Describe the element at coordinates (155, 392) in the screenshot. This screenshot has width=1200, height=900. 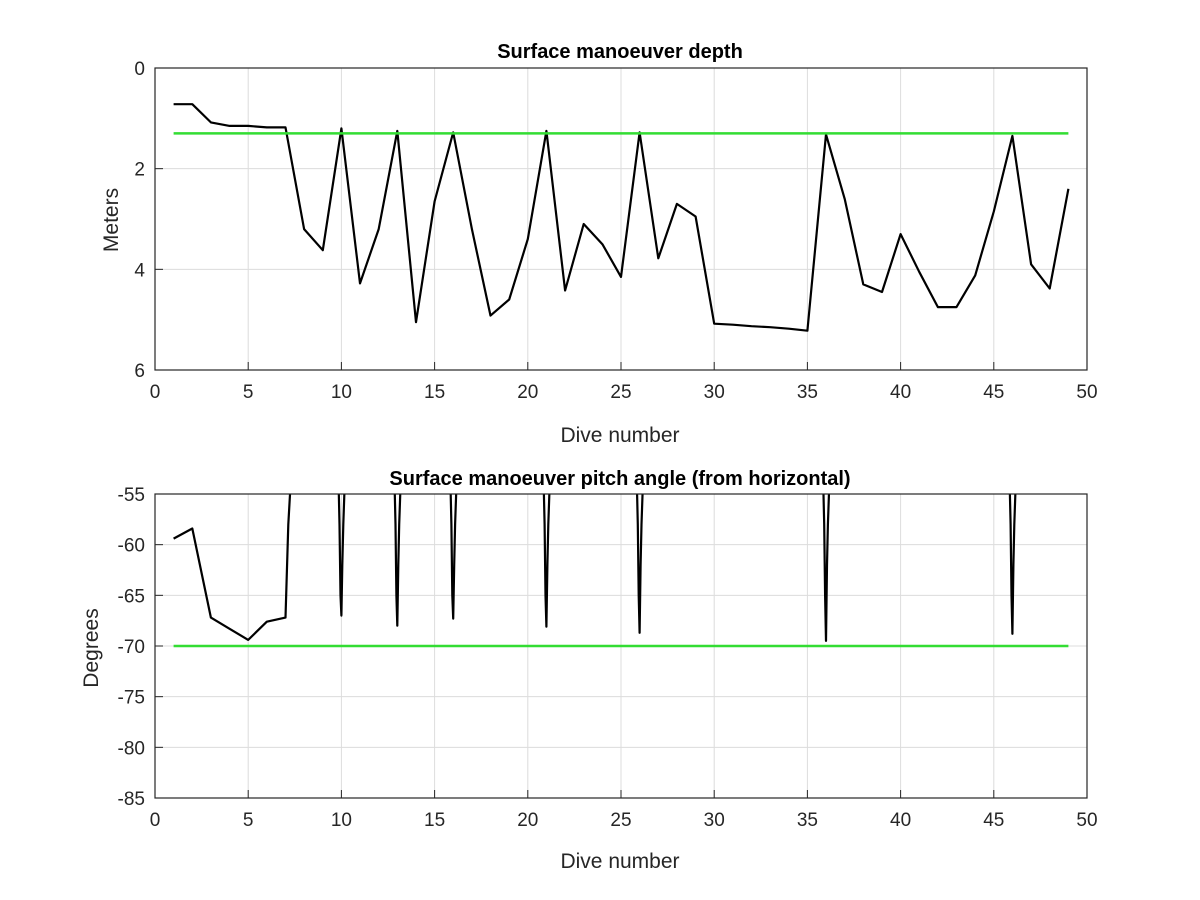
I see `depth-chart-xtick-label: 0` at that location.